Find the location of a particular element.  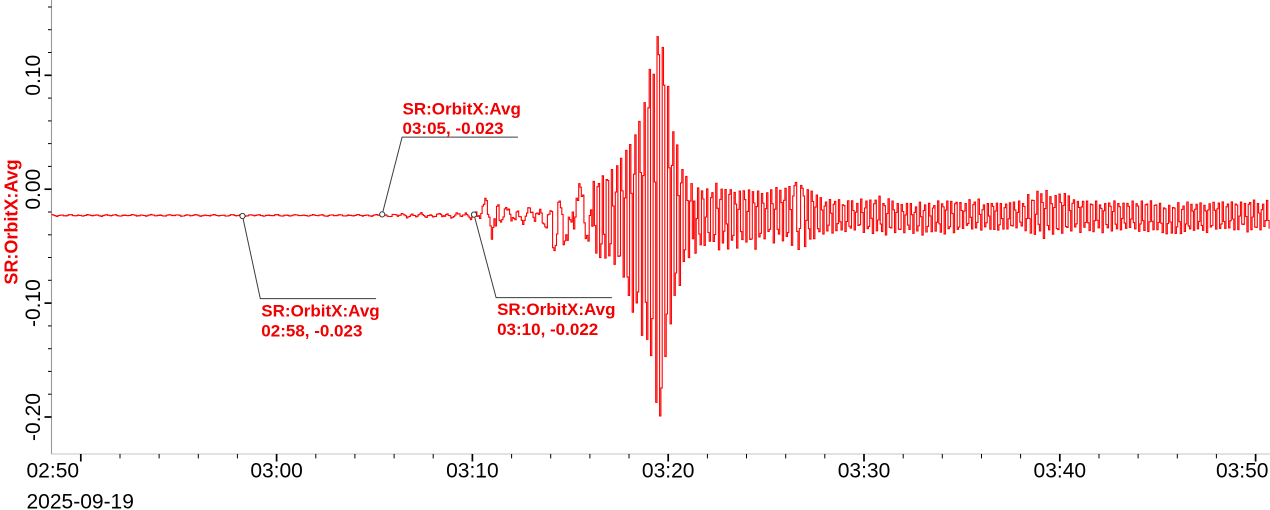

svg-text: 03:05, -0.023 is located at coordinates (453, 128).